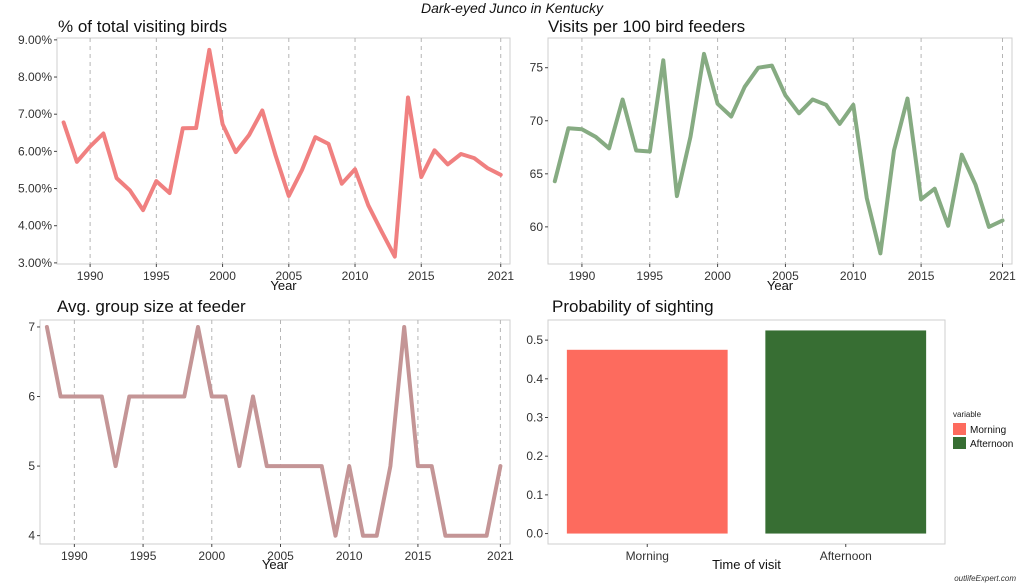 This screenshot has height=585, width=1024. Describe the element at coordinates (534, 456) in the screenshot. I see `y-tick-label: 0.2` at that location.